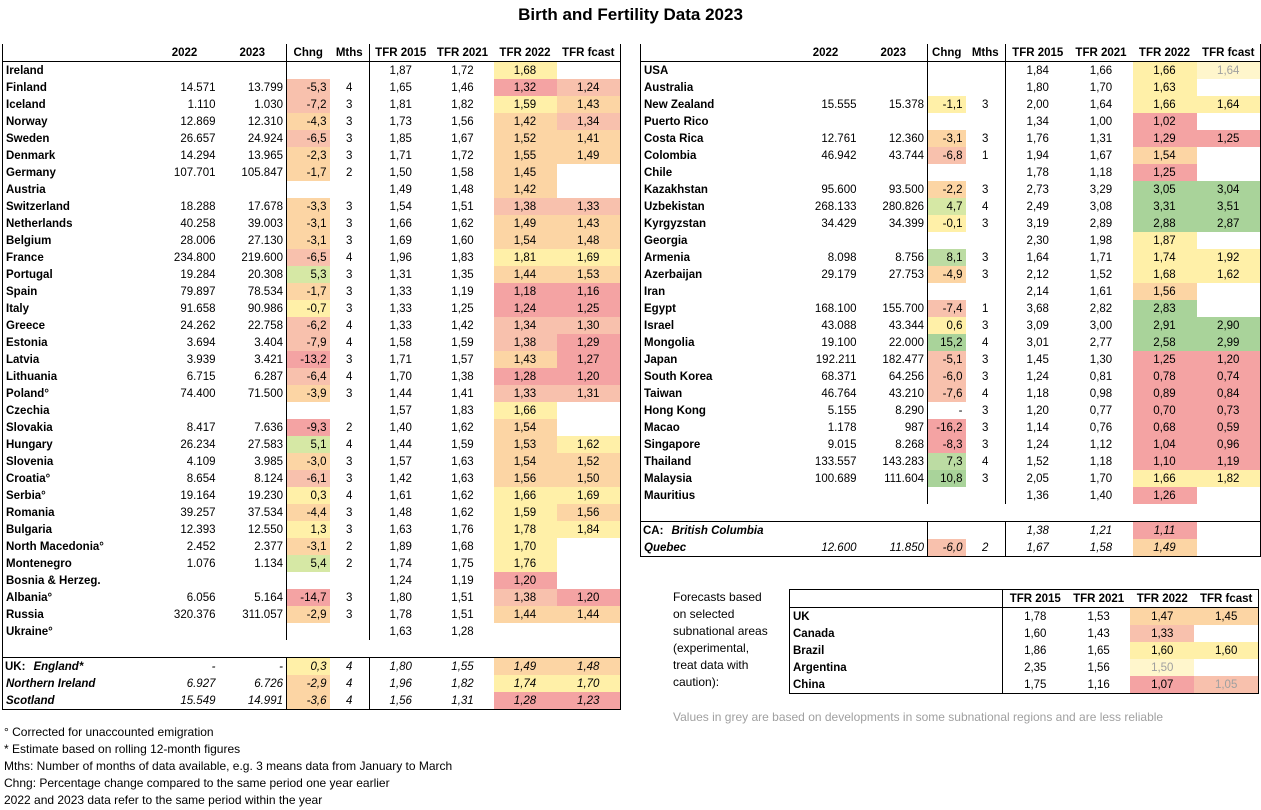 The width and height of the screenshot is (1261, 810). What do you see at coordinates (1164, 206) in the screenshot?
I see `data-cell: 3,31` at bounding box center [1164, 206].